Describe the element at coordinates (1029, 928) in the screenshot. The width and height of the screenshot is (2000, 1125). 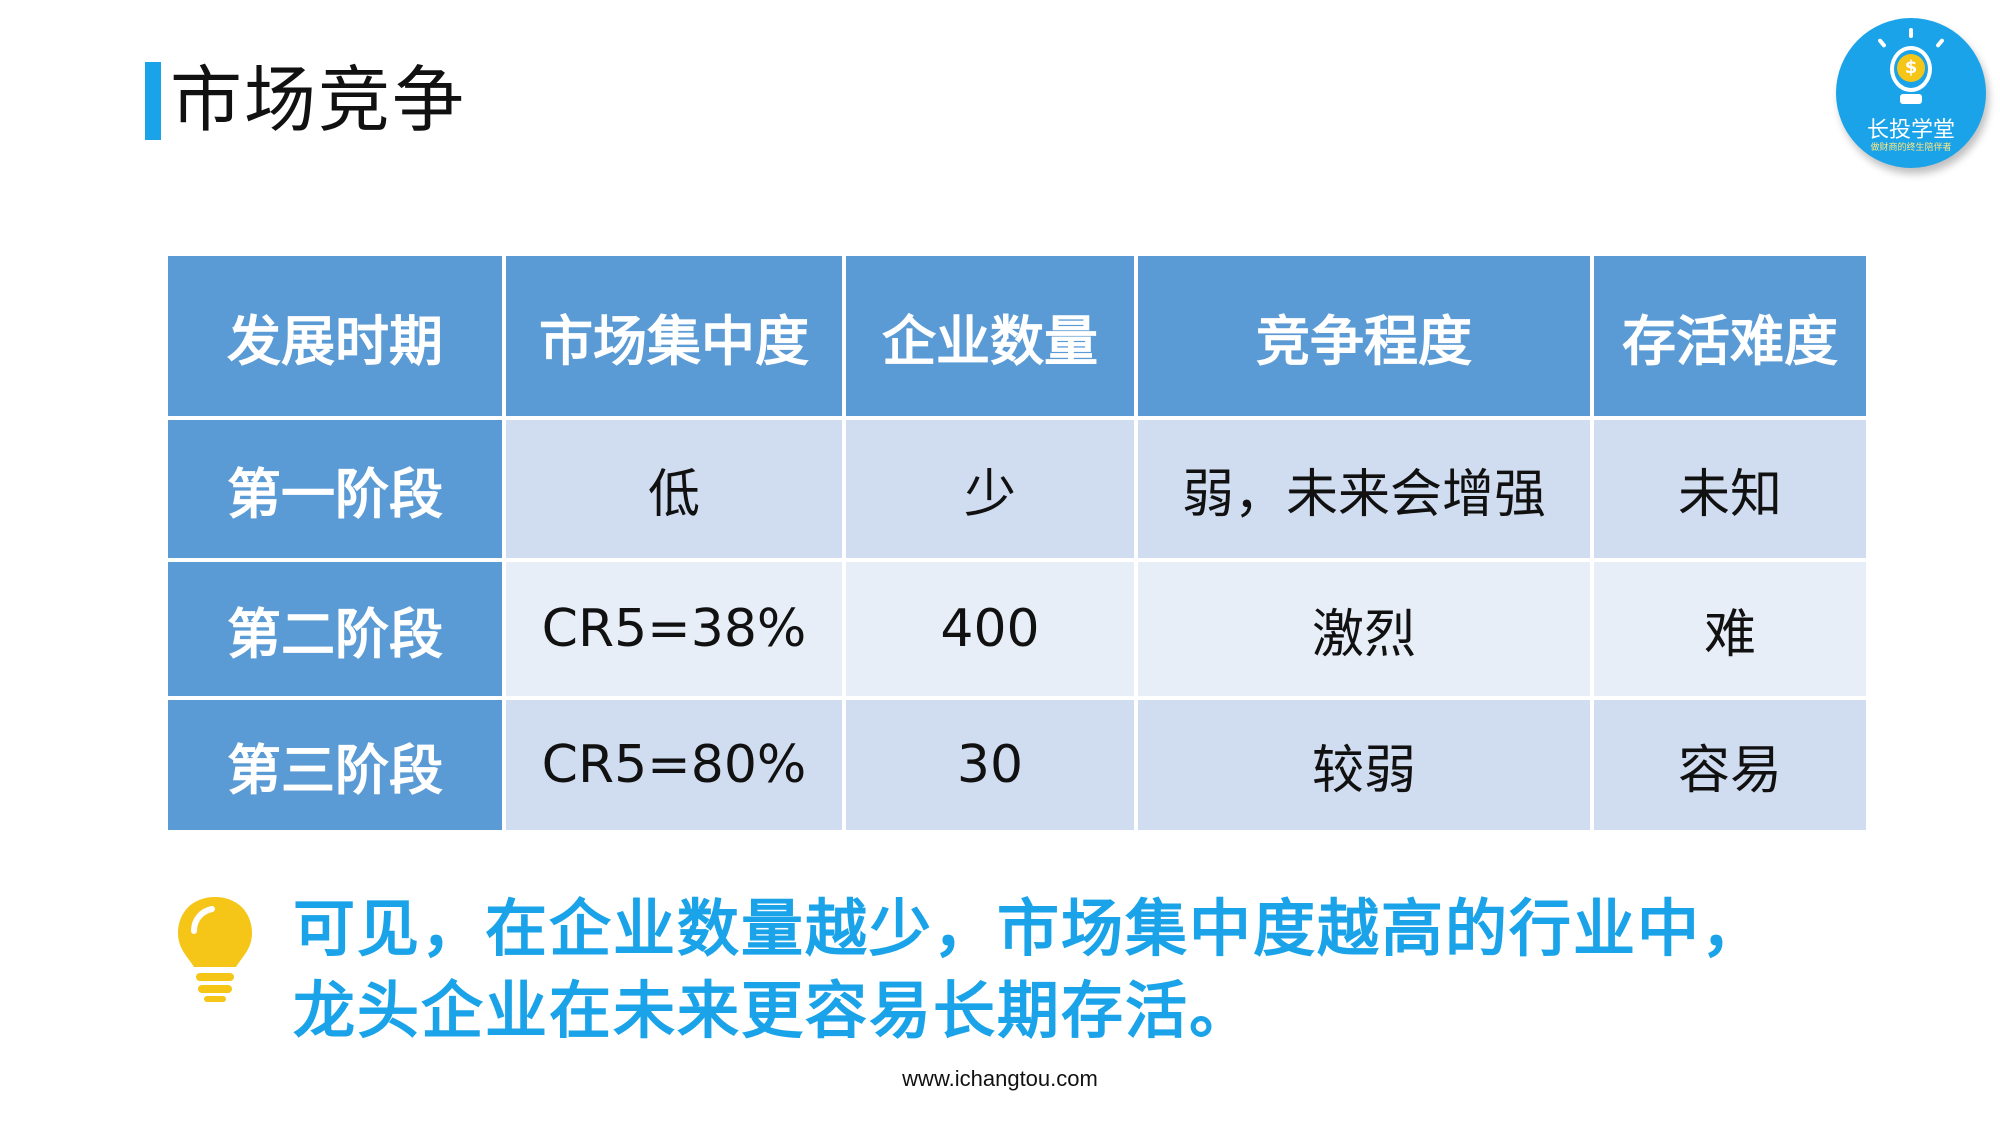
I see `conclusion-line-1: 可见，在企业数量越少，市场集中度越高的行业中，` at that location.